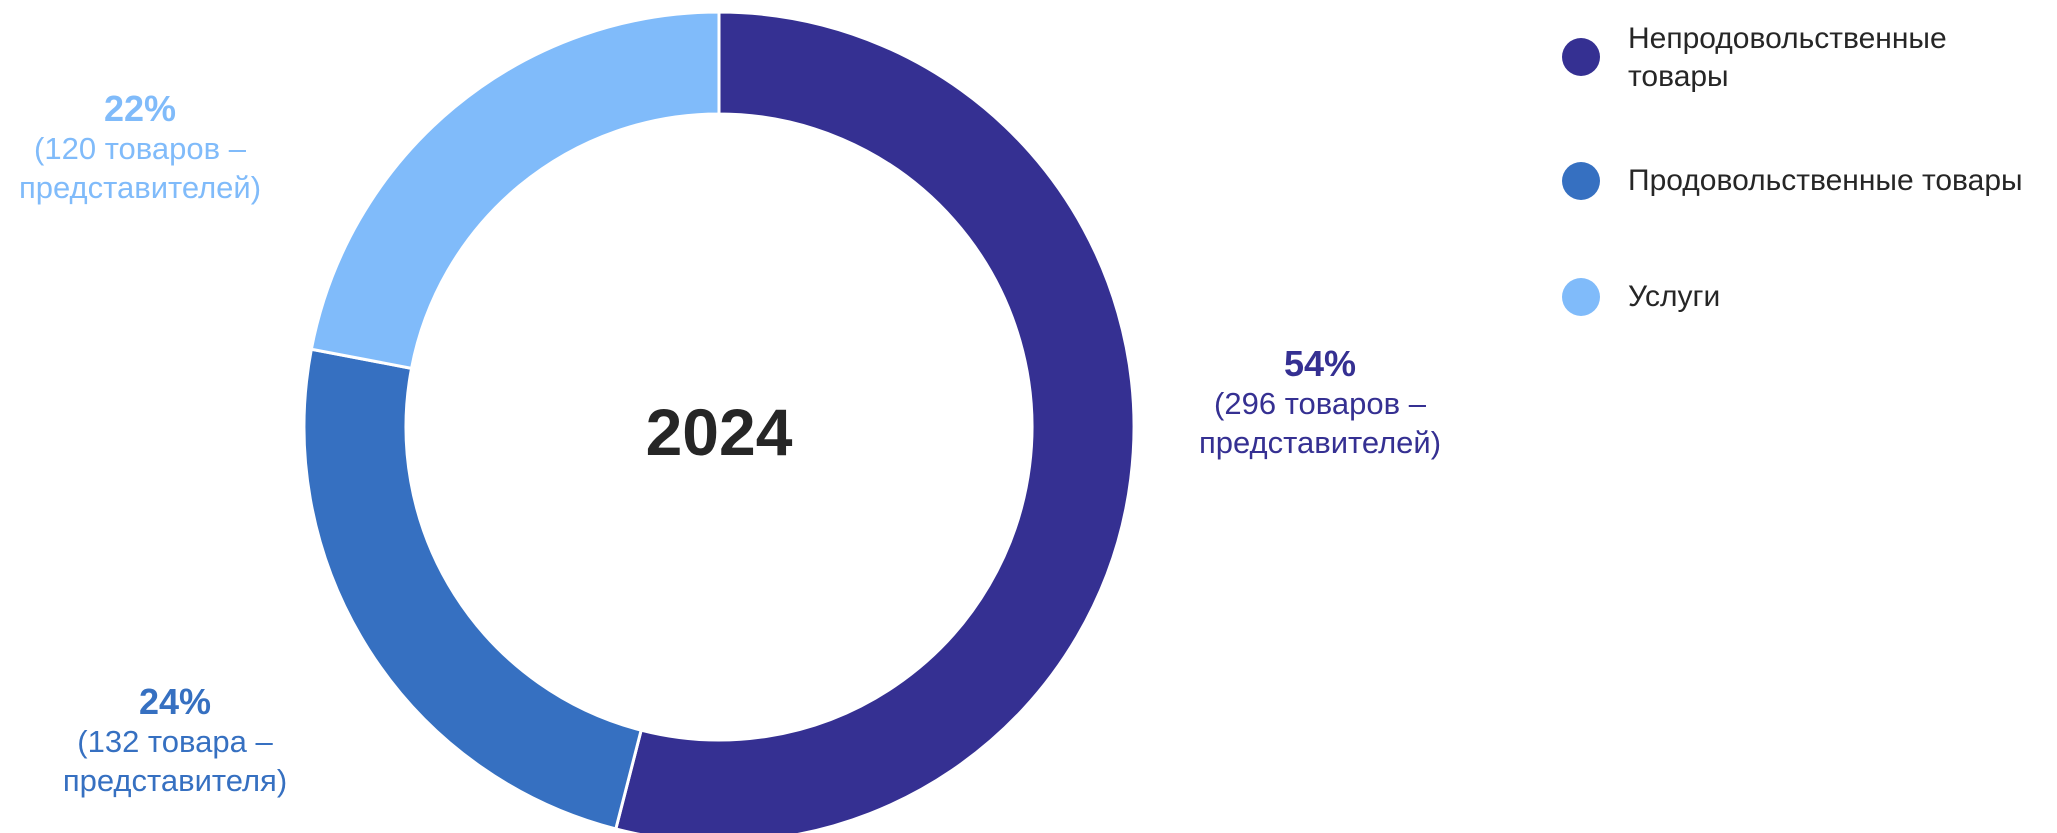 This screenshot has height=833, width=2057. I want to click on legend-item-food: Продовольственные товары, so click(1805, 181).